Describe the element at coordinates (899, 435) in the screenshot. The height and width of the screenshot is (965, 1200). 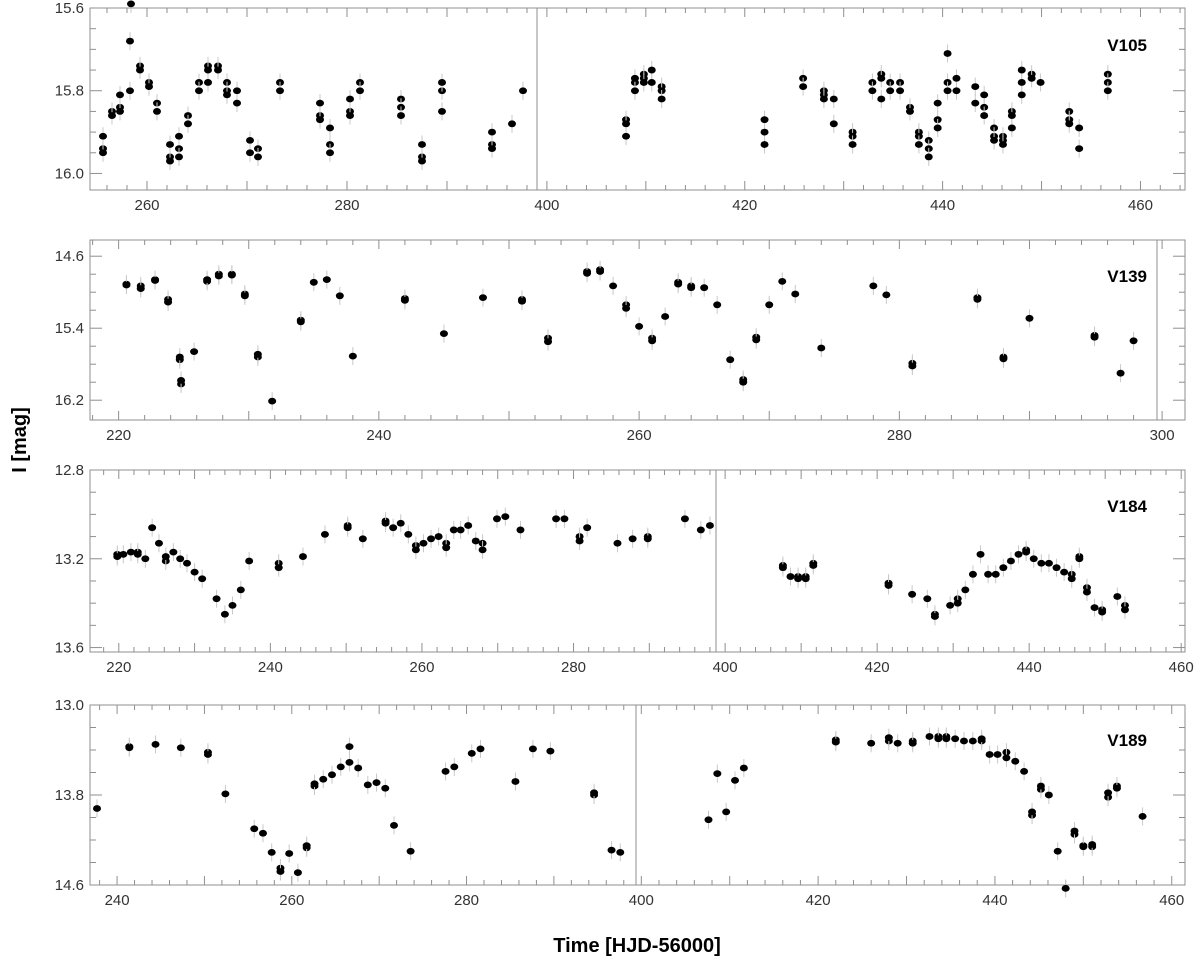
I see `x-tick-label: 280` at that location.